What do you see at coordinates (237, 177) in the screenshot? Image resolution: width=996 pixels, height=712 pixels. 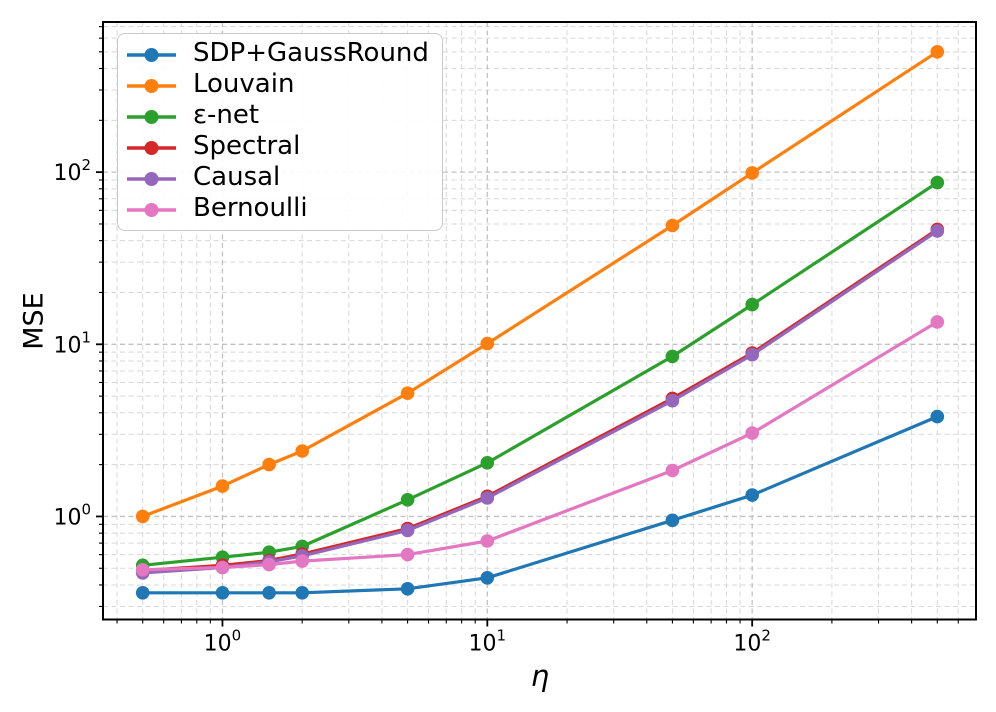 I see `legend-label: Causal` at bounding box center [237, 177].